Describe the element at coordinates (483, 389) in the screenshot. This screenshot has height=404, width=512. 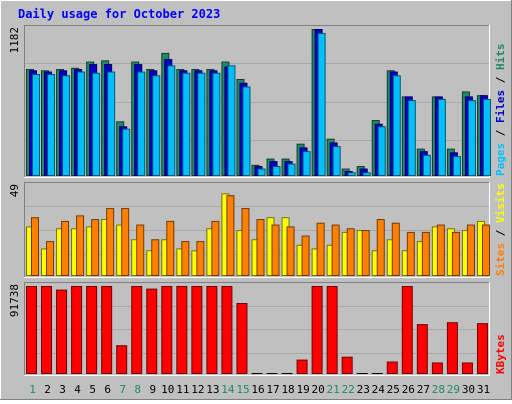
I see `day-label-31: 31` at that location.